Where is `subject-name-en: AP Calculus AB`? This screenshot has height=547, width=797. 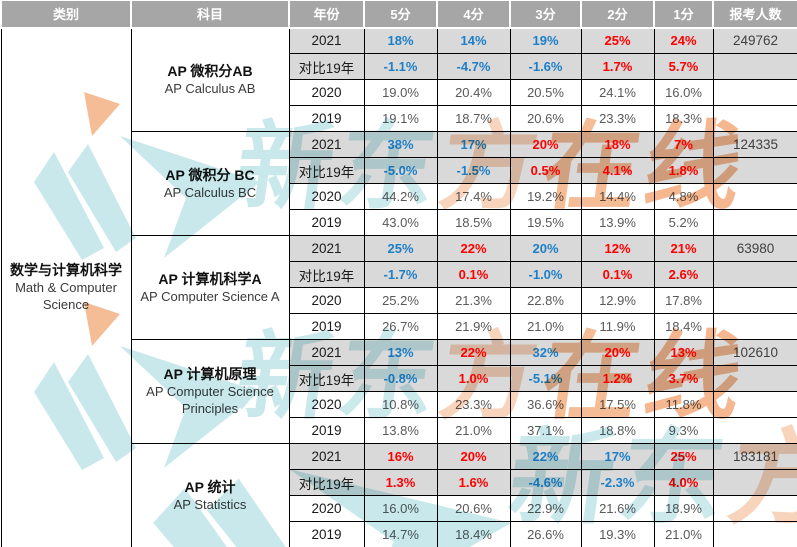 subject-name-en: AP Calculus AB is located at coordinates (210, 88).